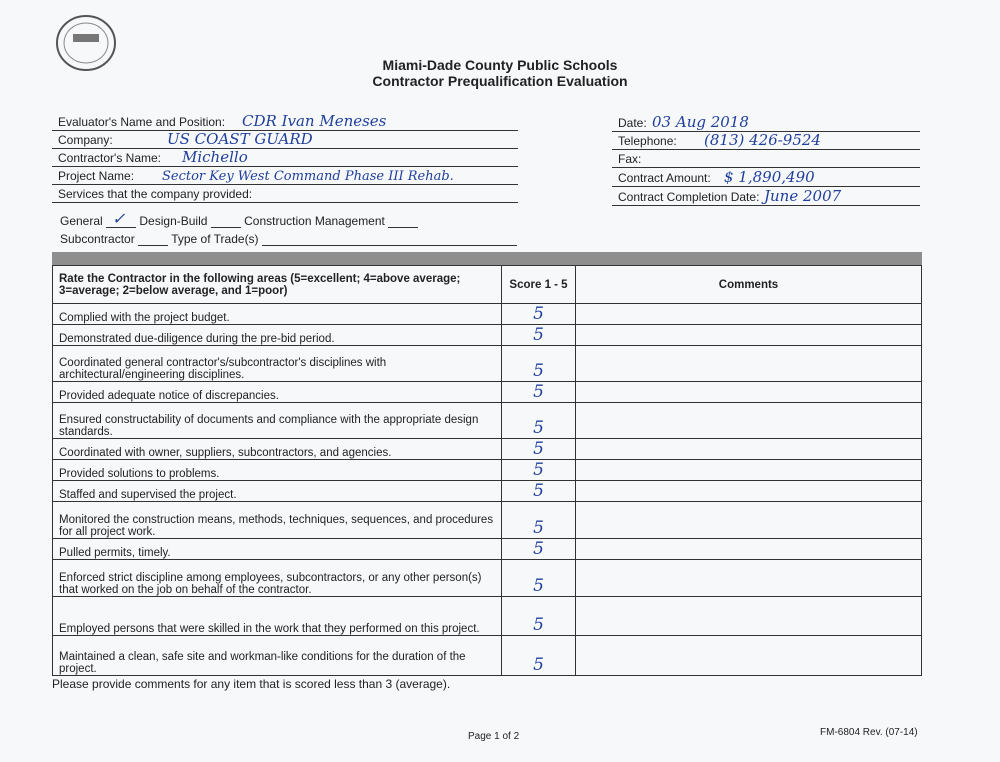  Describe the element at coordinates (96, 176) in the screenshot. I see `project-label: Project Name:` at that location.